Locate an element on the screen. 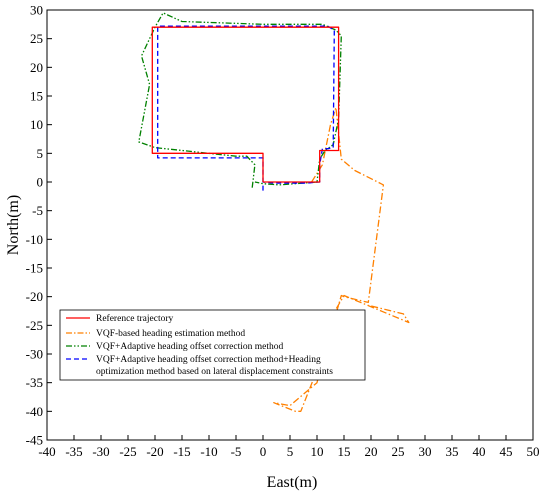  x-tick-label: -5 is located at coordinates (236, 451).